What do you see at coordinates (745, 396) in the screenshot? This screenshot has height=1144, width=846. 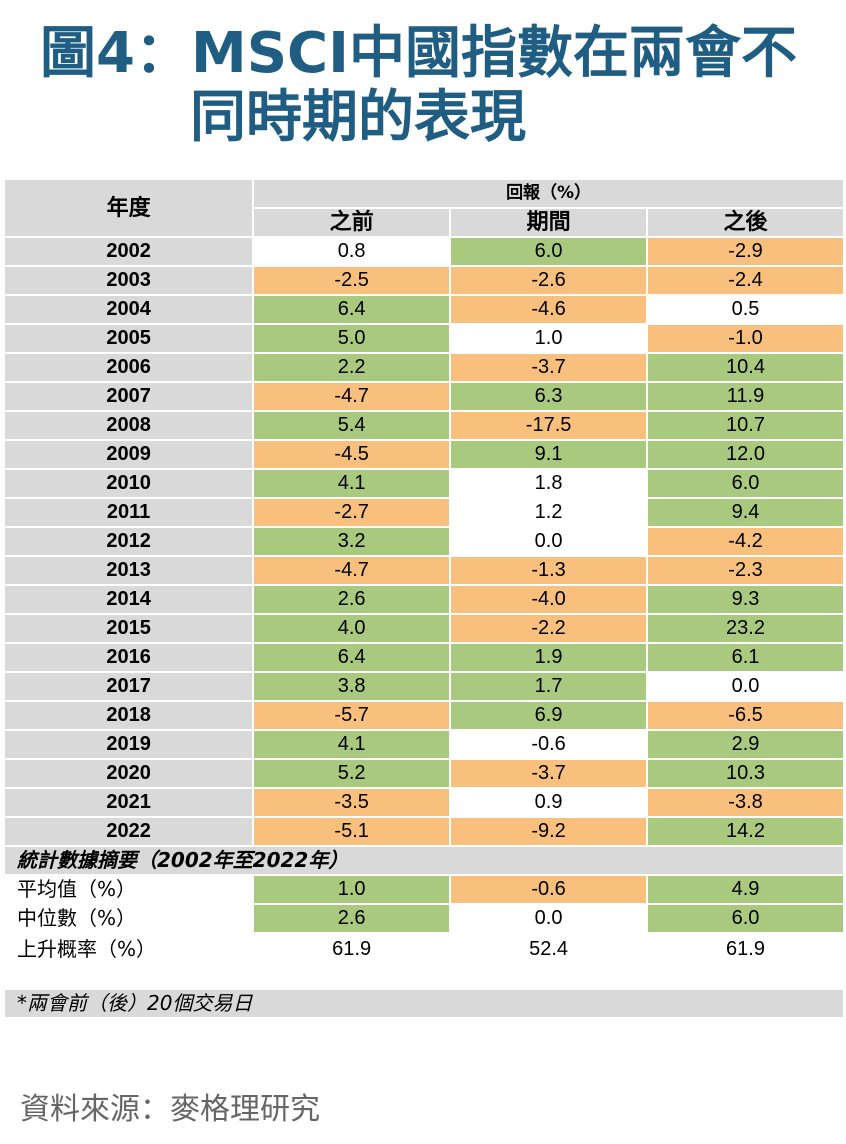 I see `value-cell-after: 11.9` at bounding box center [745, 396].